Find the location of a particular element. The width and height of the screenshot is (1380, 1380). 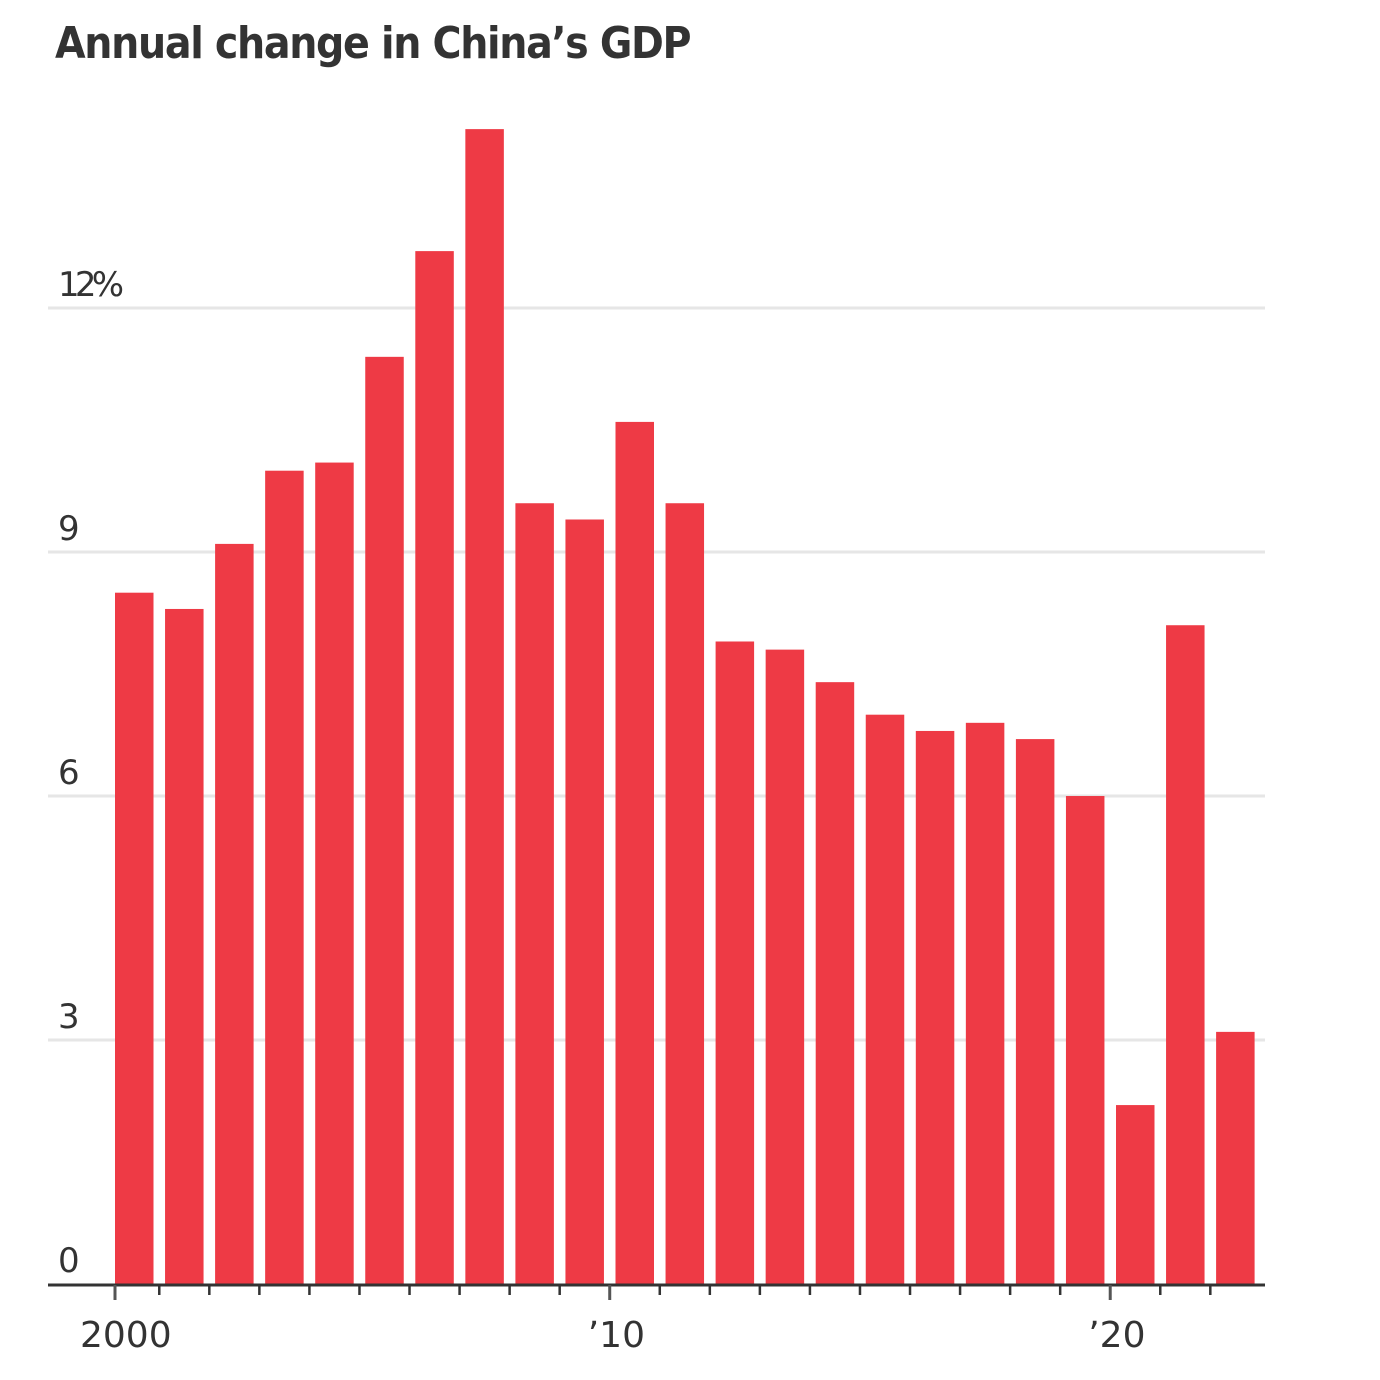

bar-2020 is located at coordinates (1135, 1194).